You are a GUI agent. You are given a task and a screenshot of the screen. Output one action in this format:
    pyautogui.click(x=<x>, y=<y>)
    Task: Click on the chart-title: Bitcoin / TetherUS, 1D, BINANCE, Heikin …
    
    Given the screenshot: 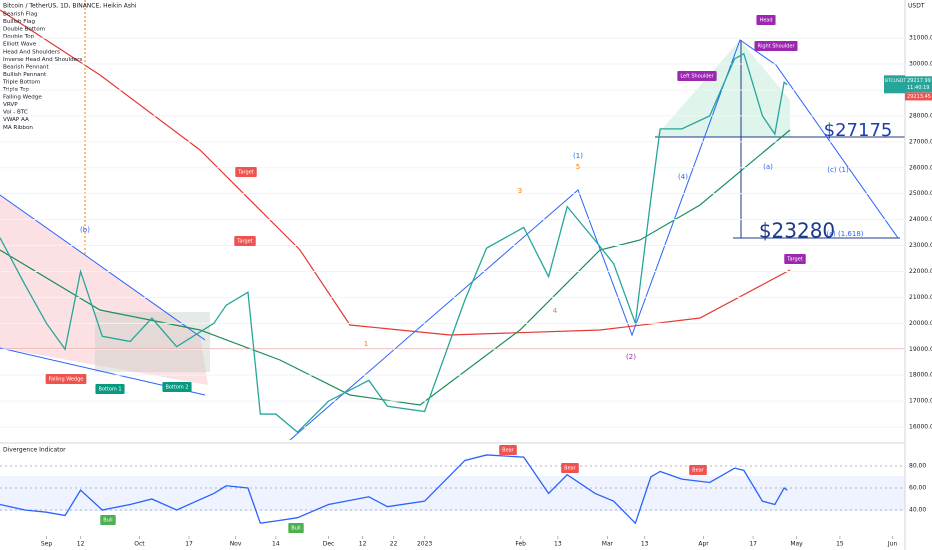 What is the action you would take?
    pyautogui.click(x=70, y=6)
    